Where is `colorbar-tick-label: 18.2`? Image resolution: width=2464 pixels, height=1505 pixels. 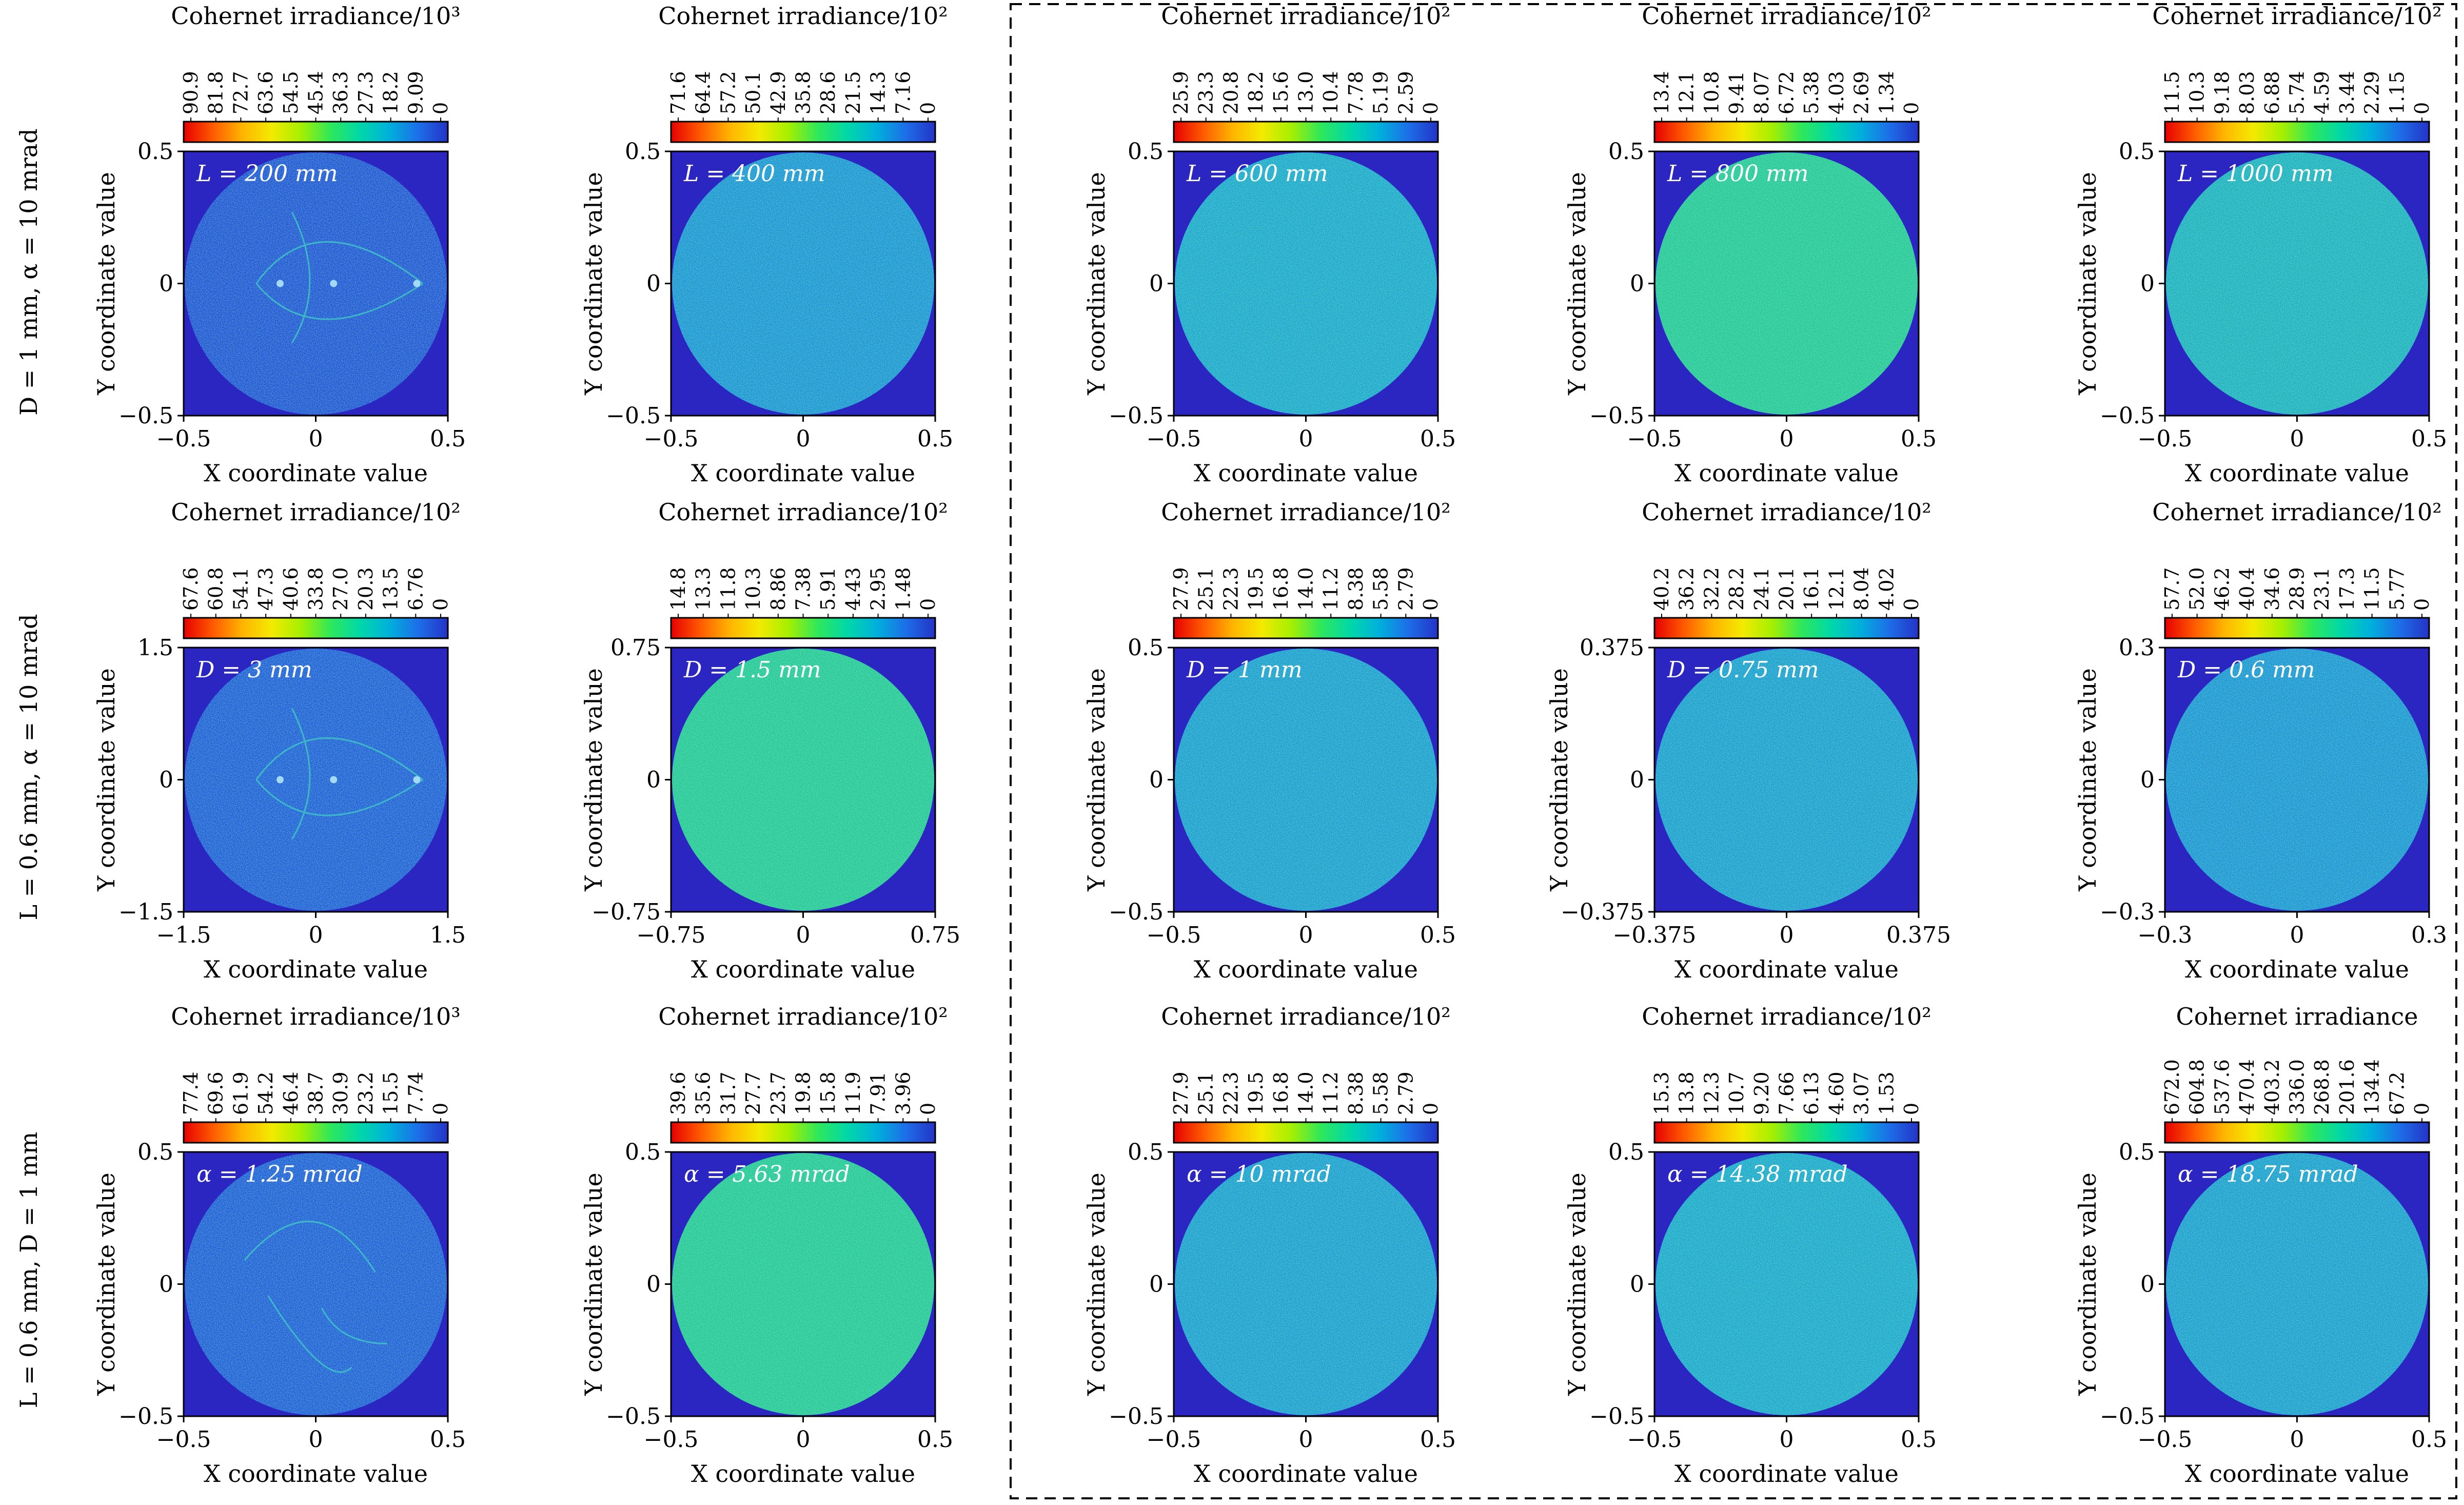
colorbar-tick-label: 18.2 is located at coordinates (391, 92).